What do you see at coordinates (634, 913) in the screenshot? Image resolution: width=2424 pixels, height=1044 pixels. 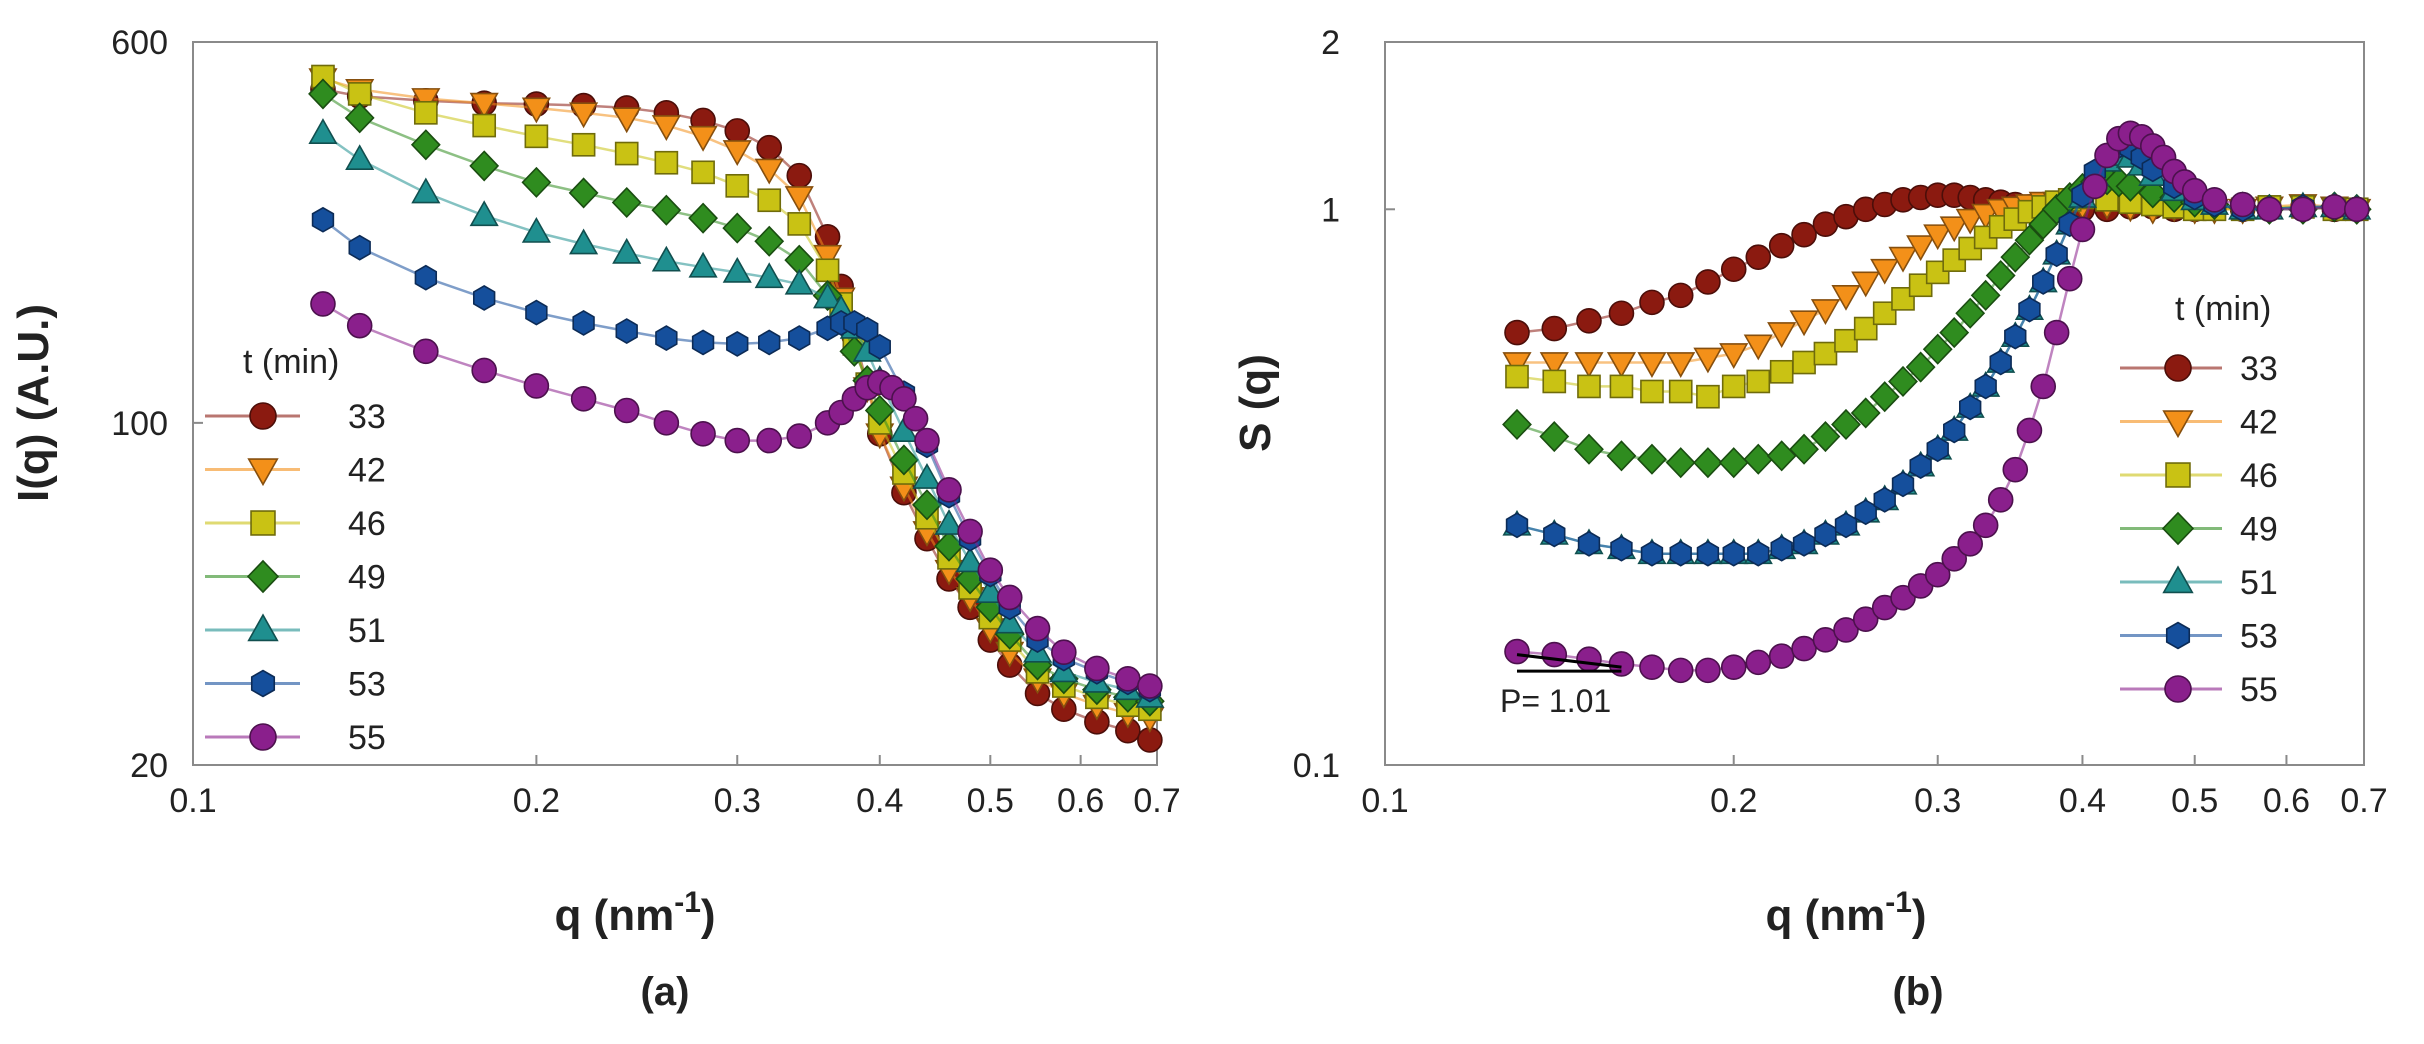 I see `x-axis-title: q (nm-1)` at bounding box center [634, 913].